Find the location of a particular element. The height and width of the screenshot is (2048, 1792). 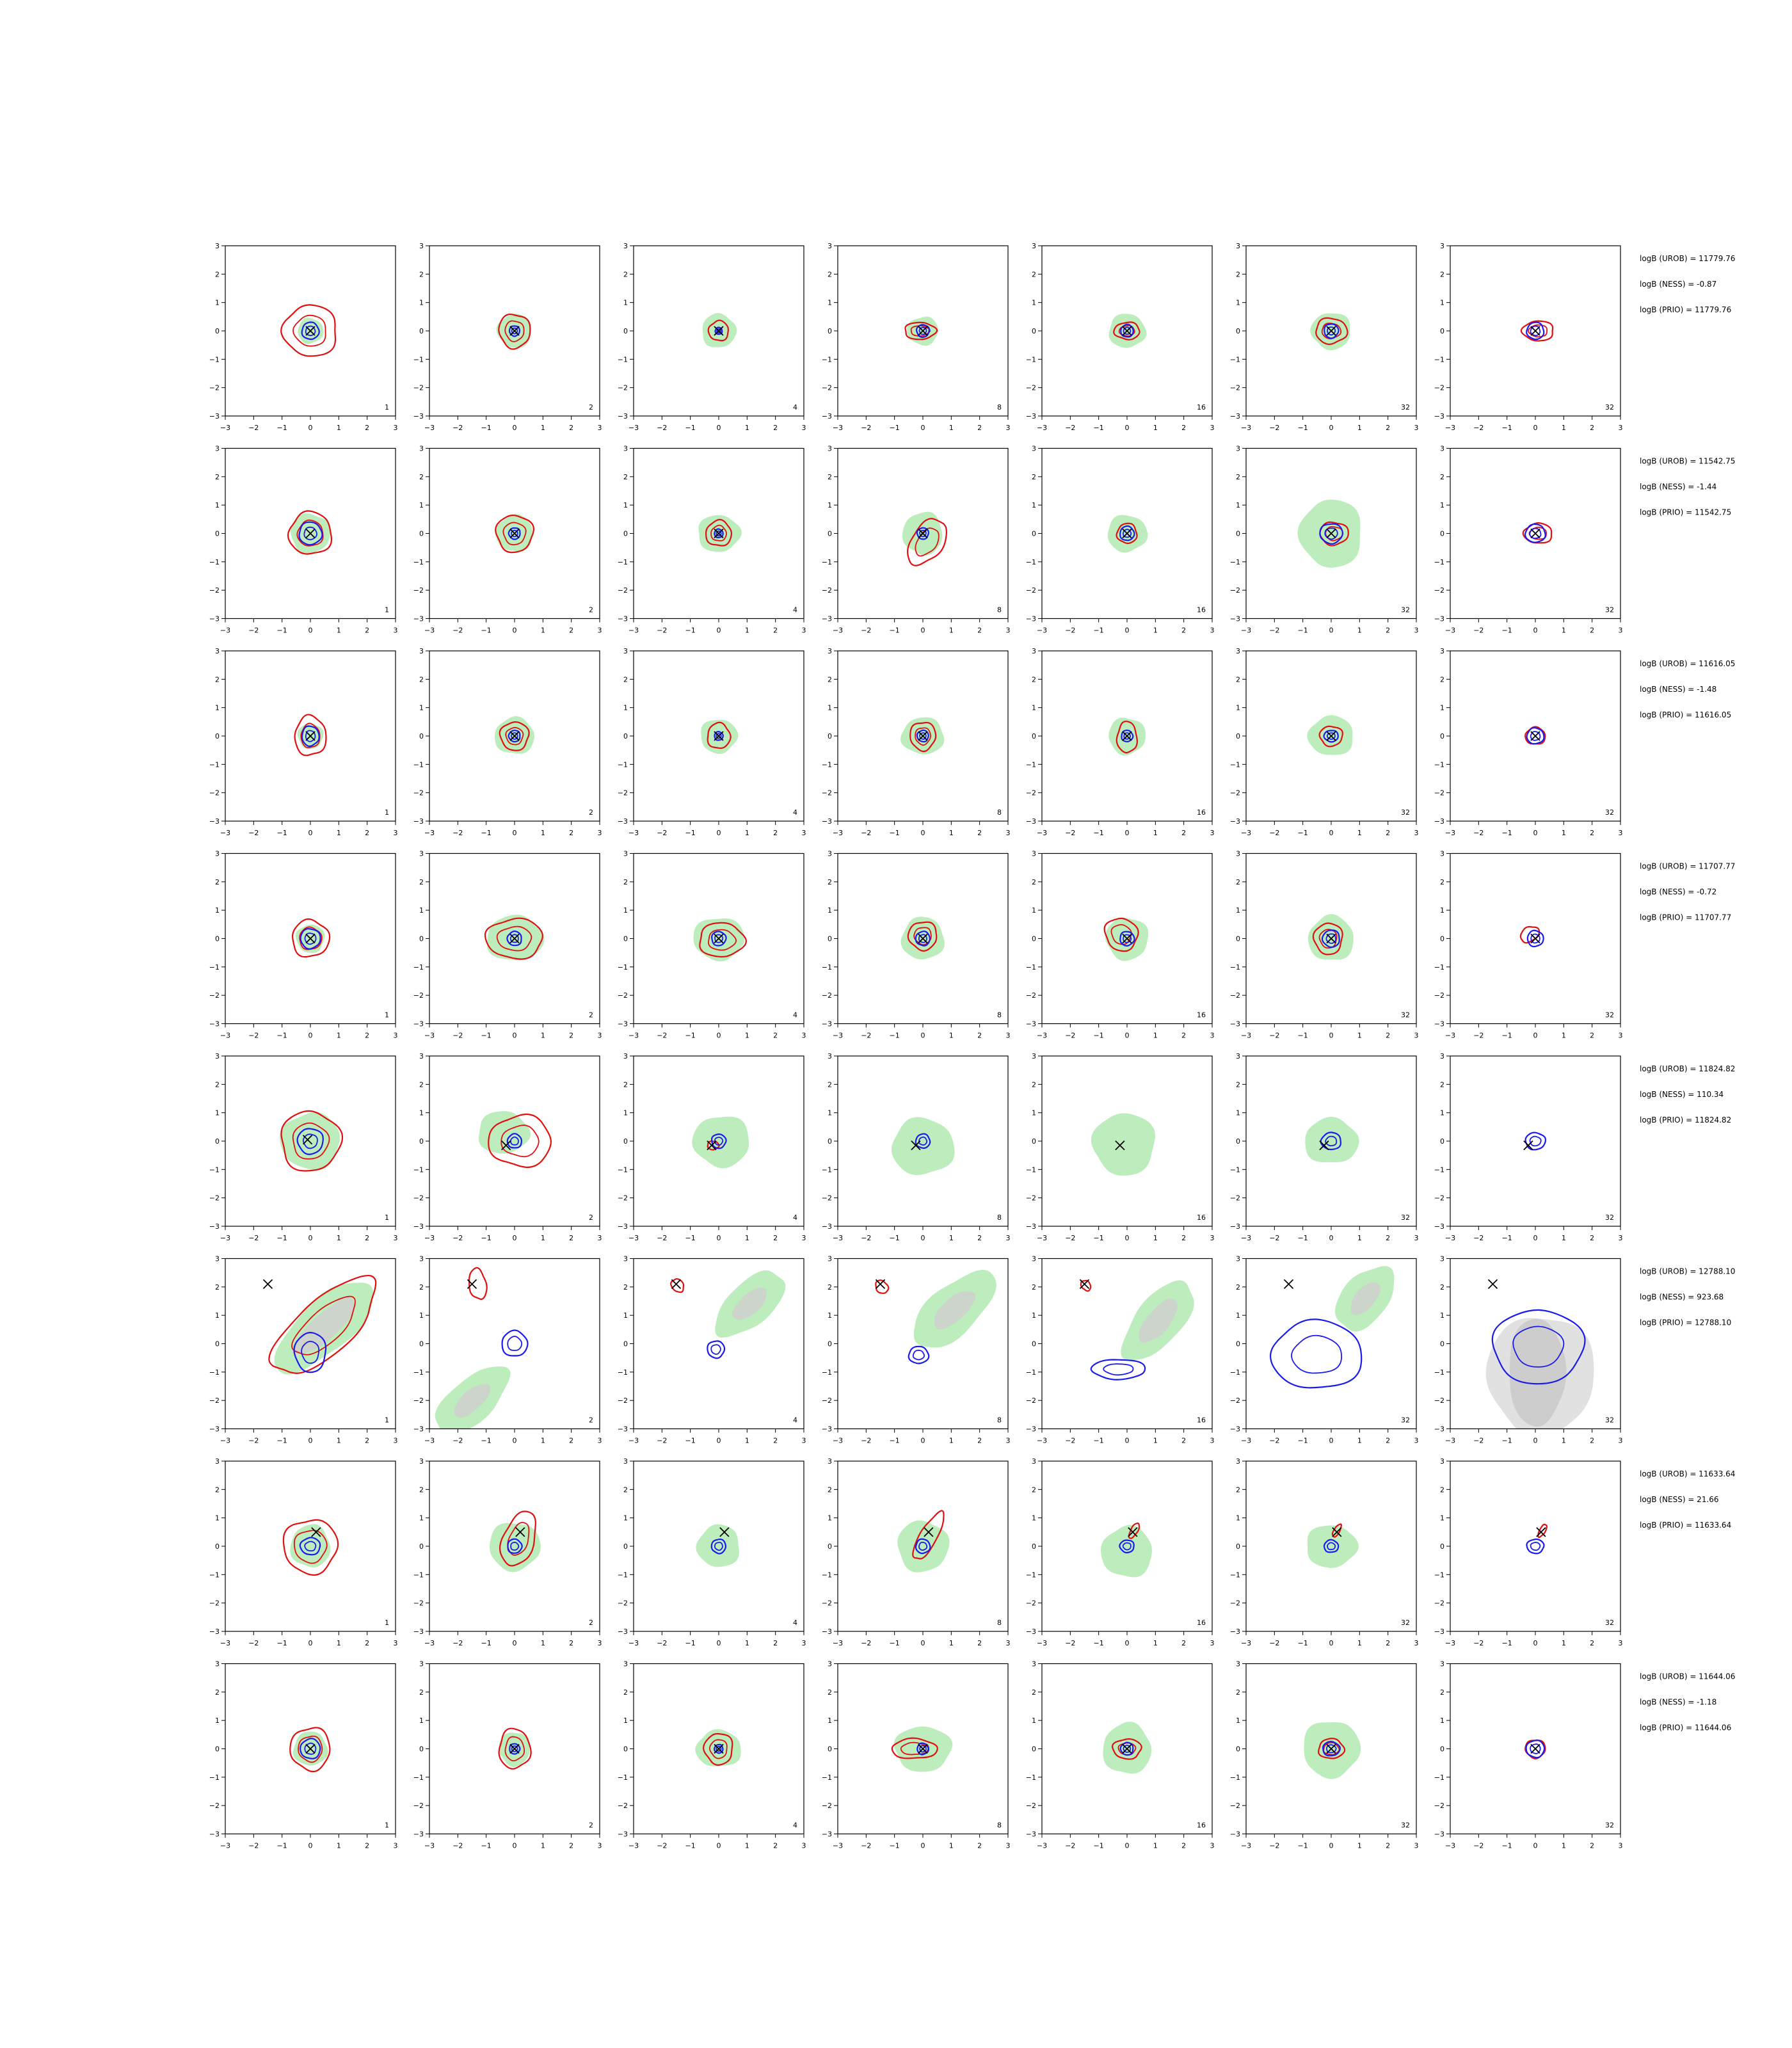

red-contour-inner is located at coordinates (514, 1749).